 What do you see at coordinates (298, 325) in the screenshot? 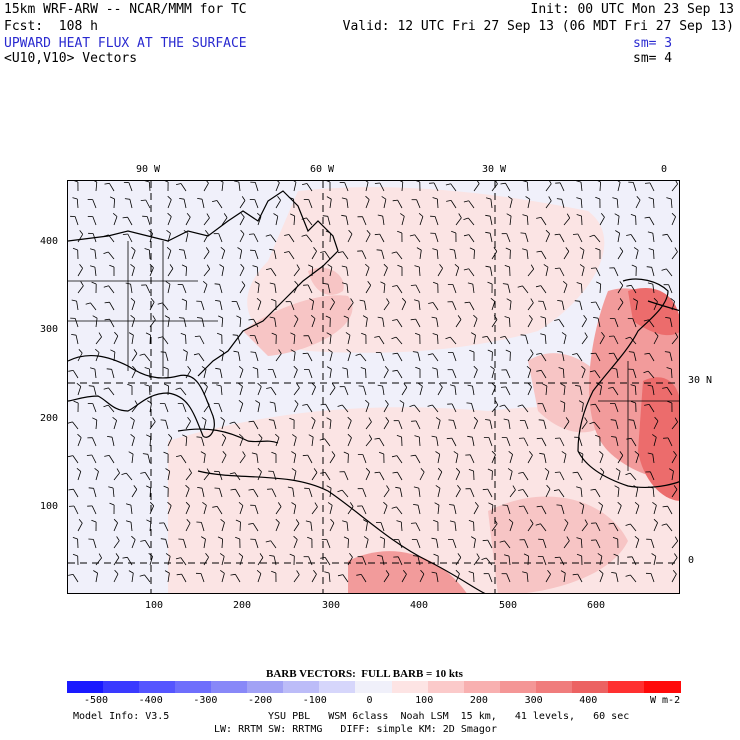
I see `flux-pink-coast` at bounding box center [298, 325].